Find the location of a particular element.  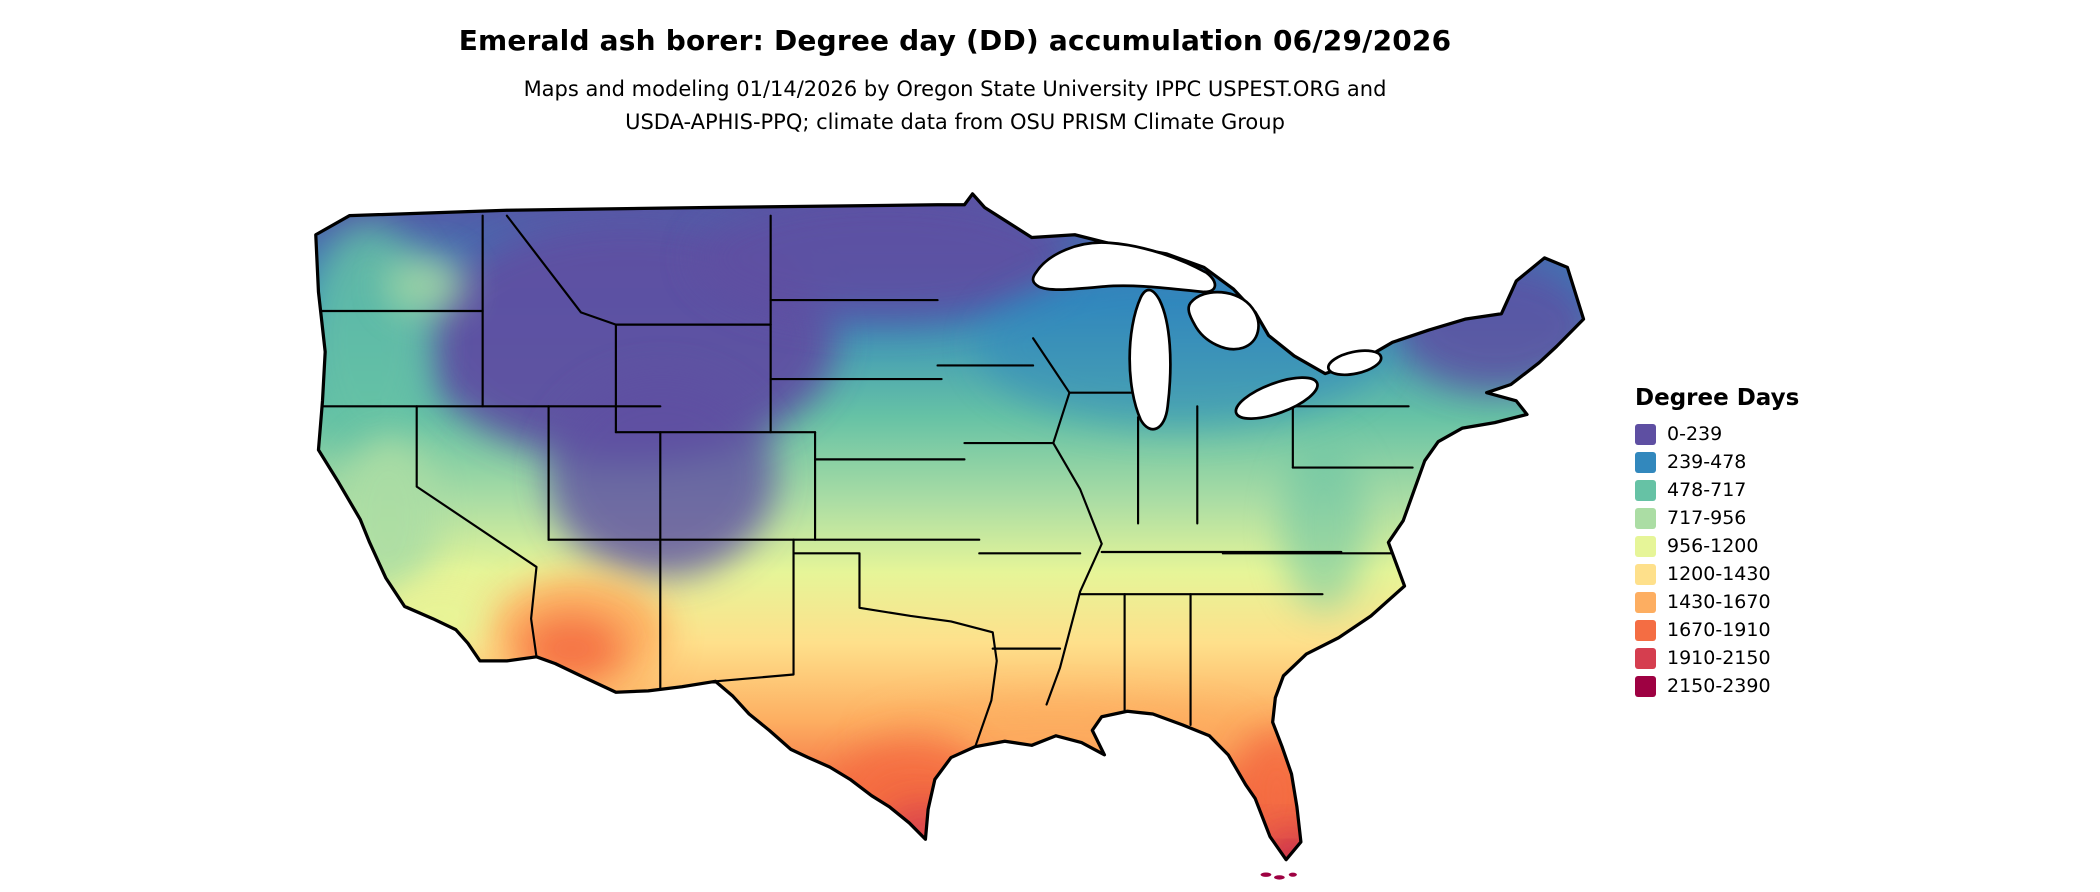

legend-item: 1200-1430 is located at coordinates (1717, 574).